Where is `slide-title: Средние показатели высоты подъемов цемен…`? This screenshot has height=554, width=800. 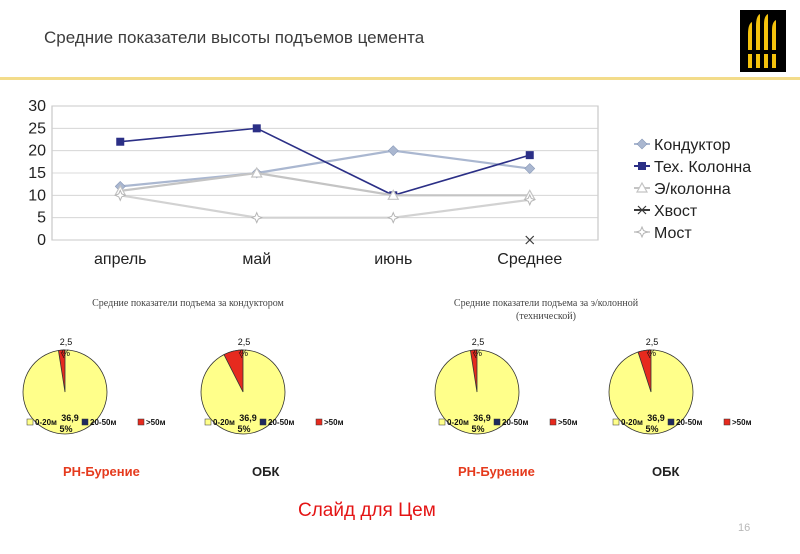 slide-title: Средние показатели высоты подъемов цемен… is located at coordinates (234, 37).